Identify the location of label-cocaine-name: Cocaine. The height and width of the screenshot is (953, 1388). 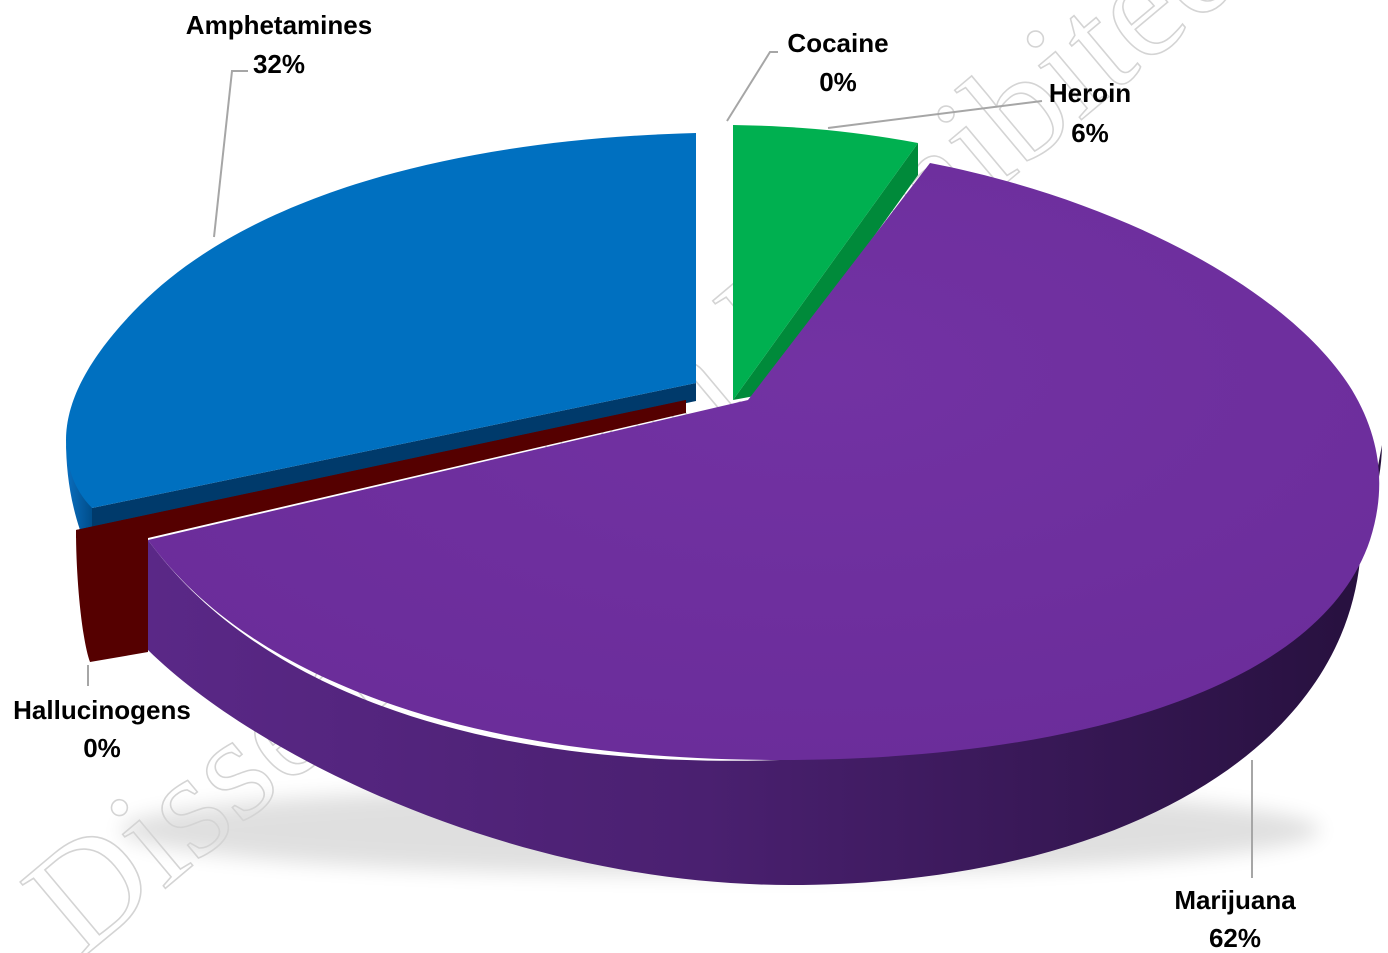
(837, 43).